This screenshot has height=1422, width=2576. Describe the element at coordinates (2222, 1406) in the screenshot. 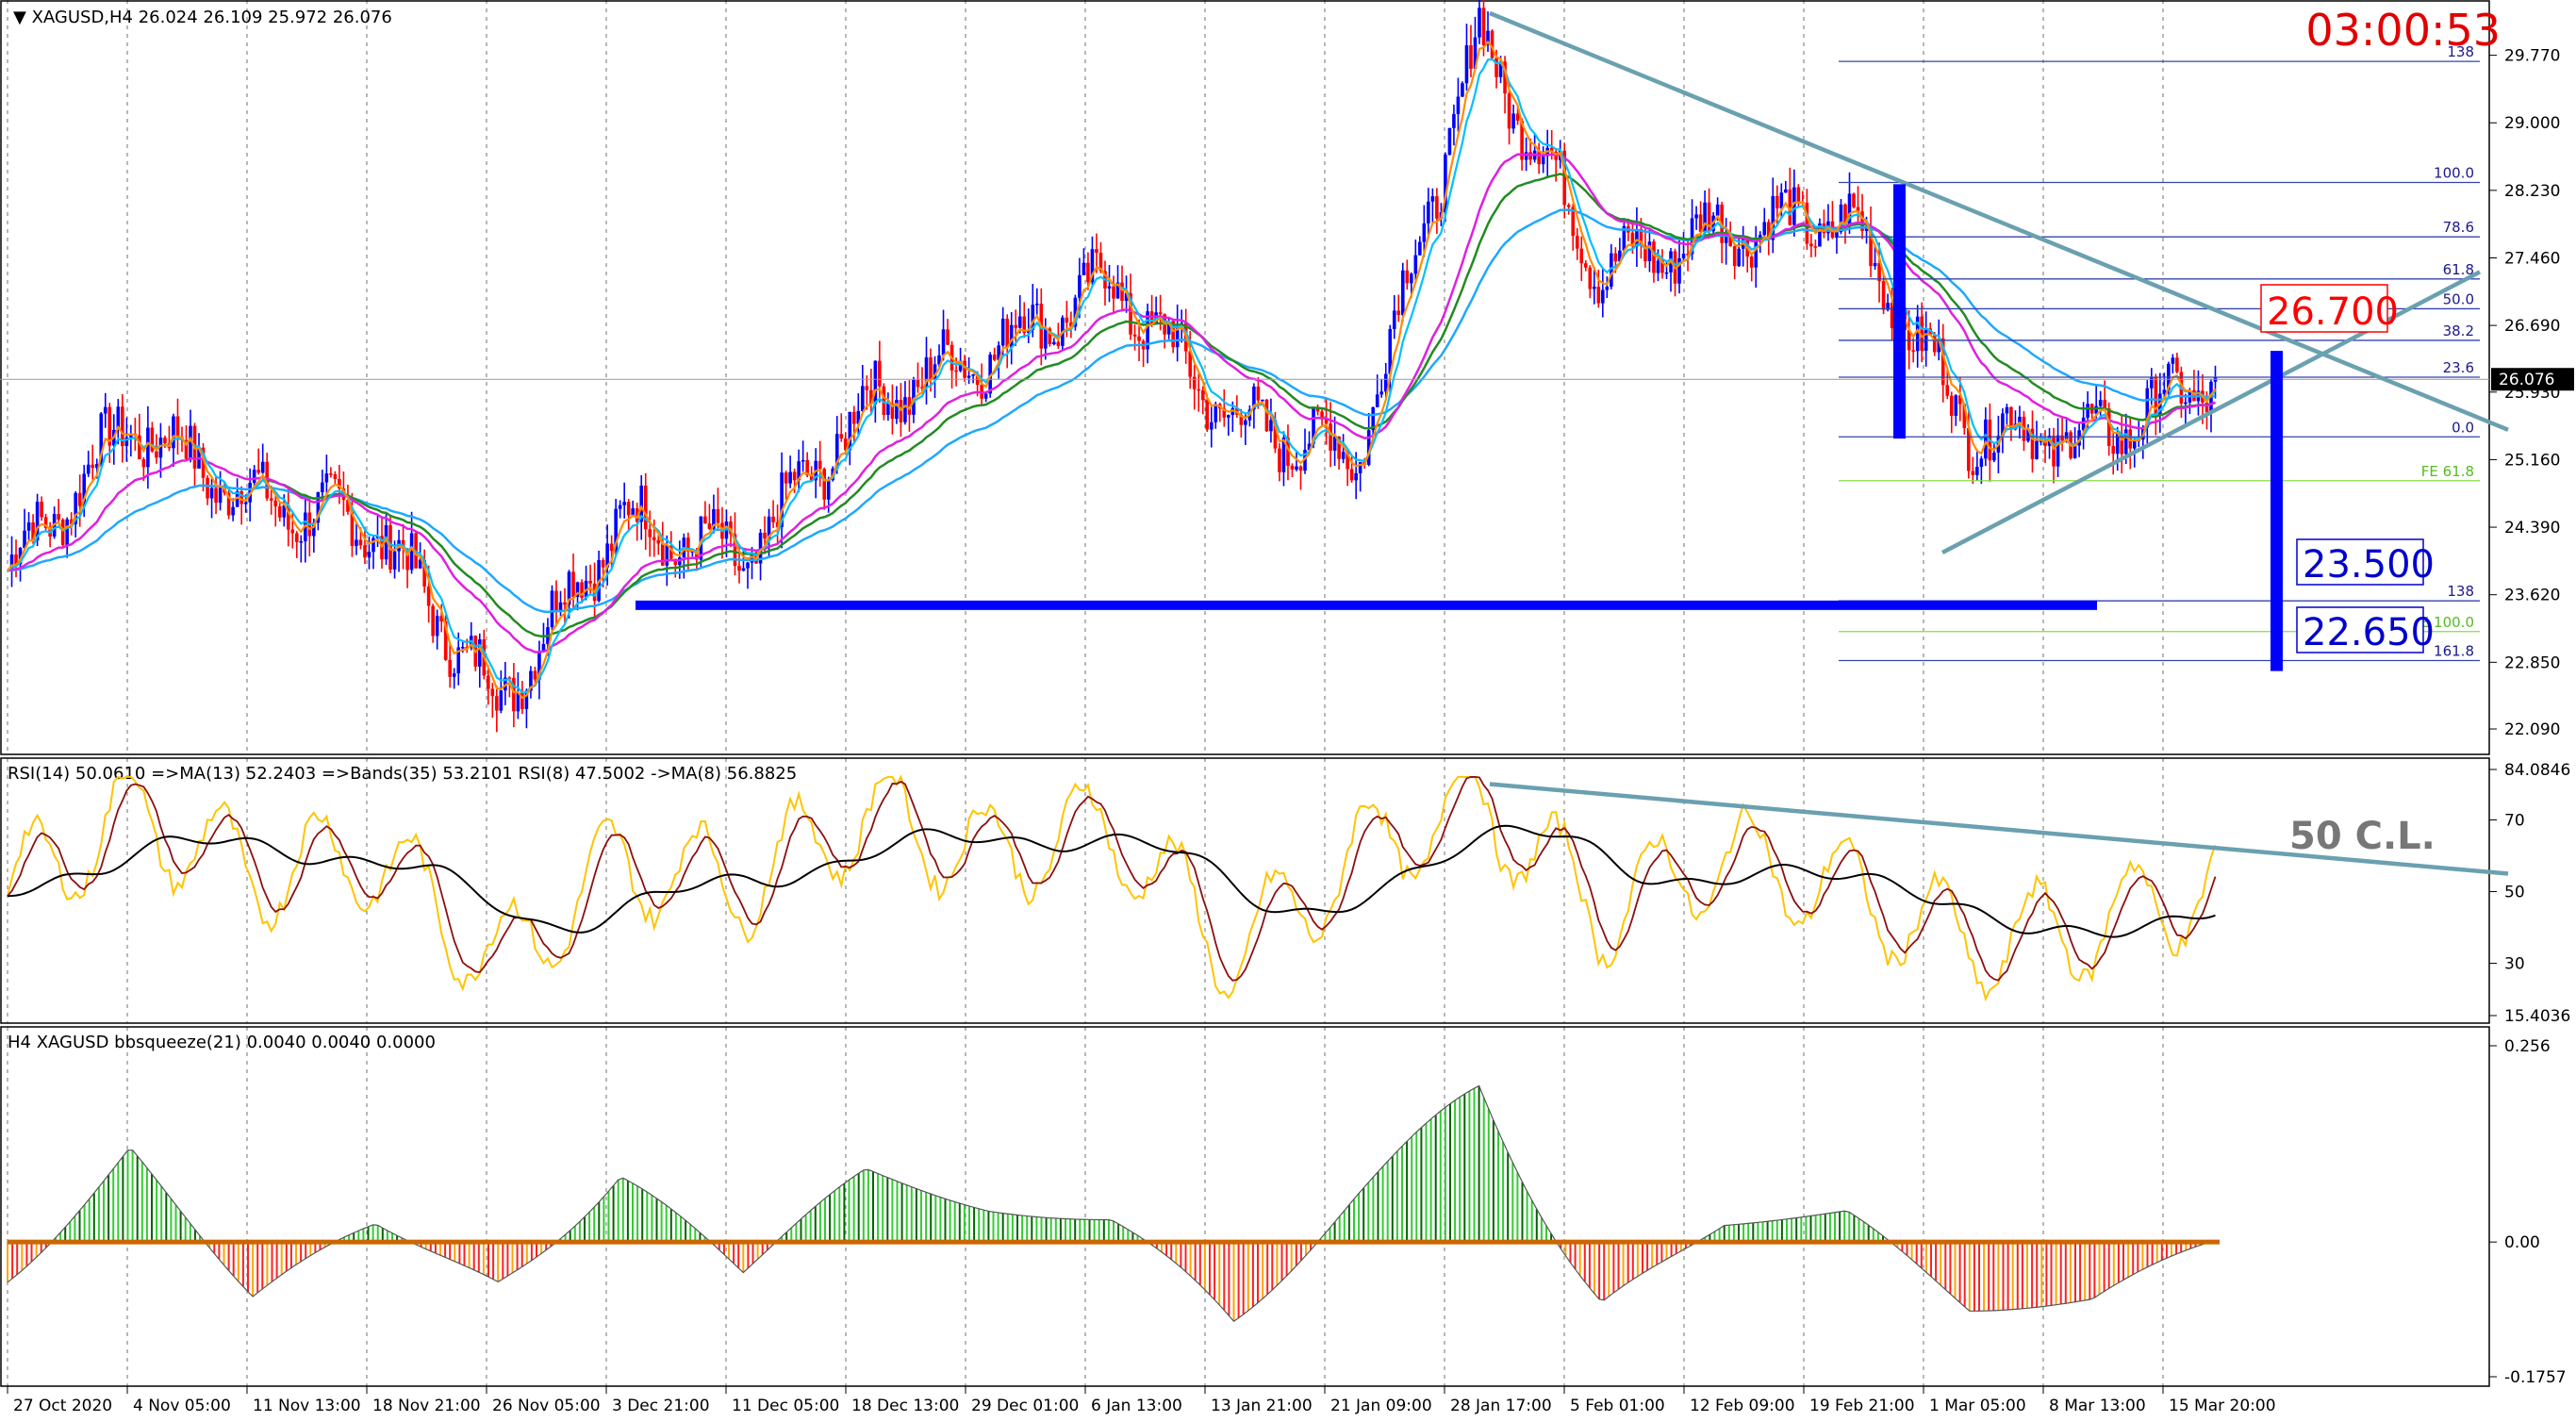

I see `time-axis-label: 15 Mar 20:00` at that location.